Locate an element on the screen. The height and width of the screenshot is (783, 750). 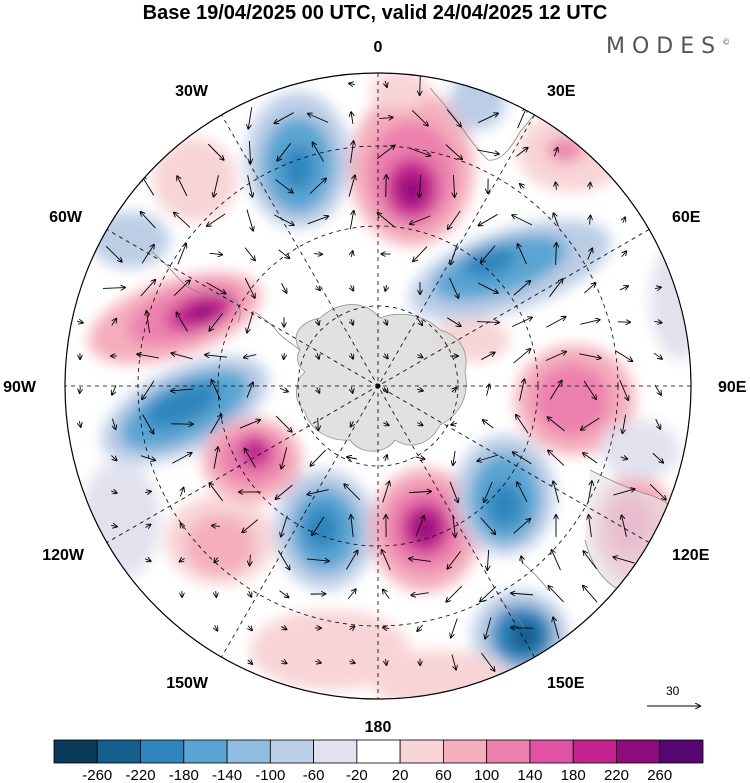
reference-vector-label: 30 is located at coordinates (673, 691).